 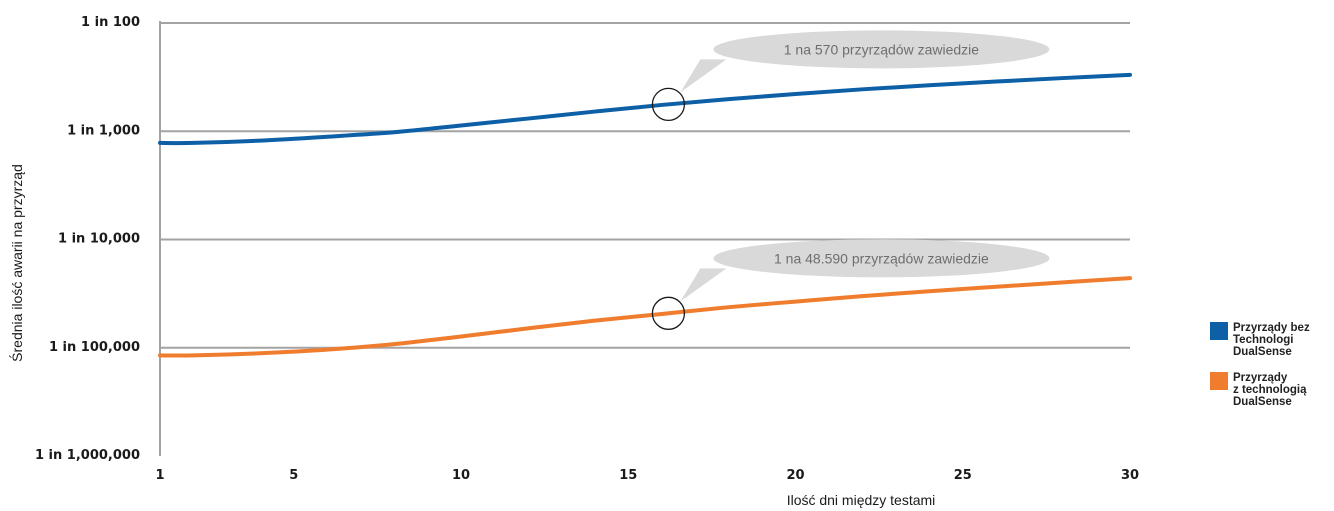 What do you see at coordinates (1219, 381) in the screenshot?
I see `legend-swatch-orange` at bounding box center [1219, 381].